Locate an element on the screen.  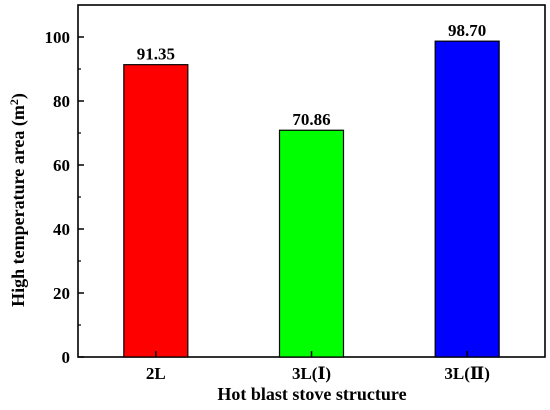
x-tick-label: 3L(Ⅰ) is located at coordinates (311, 373).